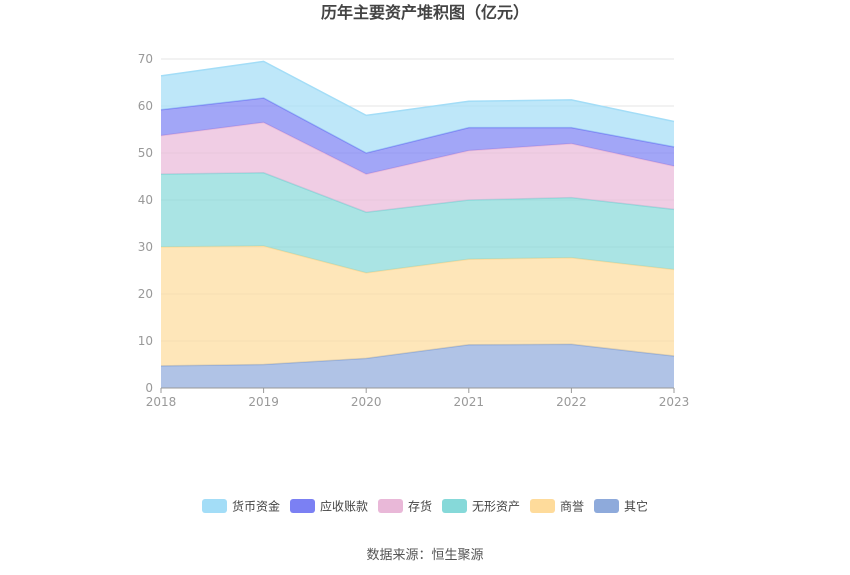  I want to click on x-tick-label: 2023, so click(674, 402).